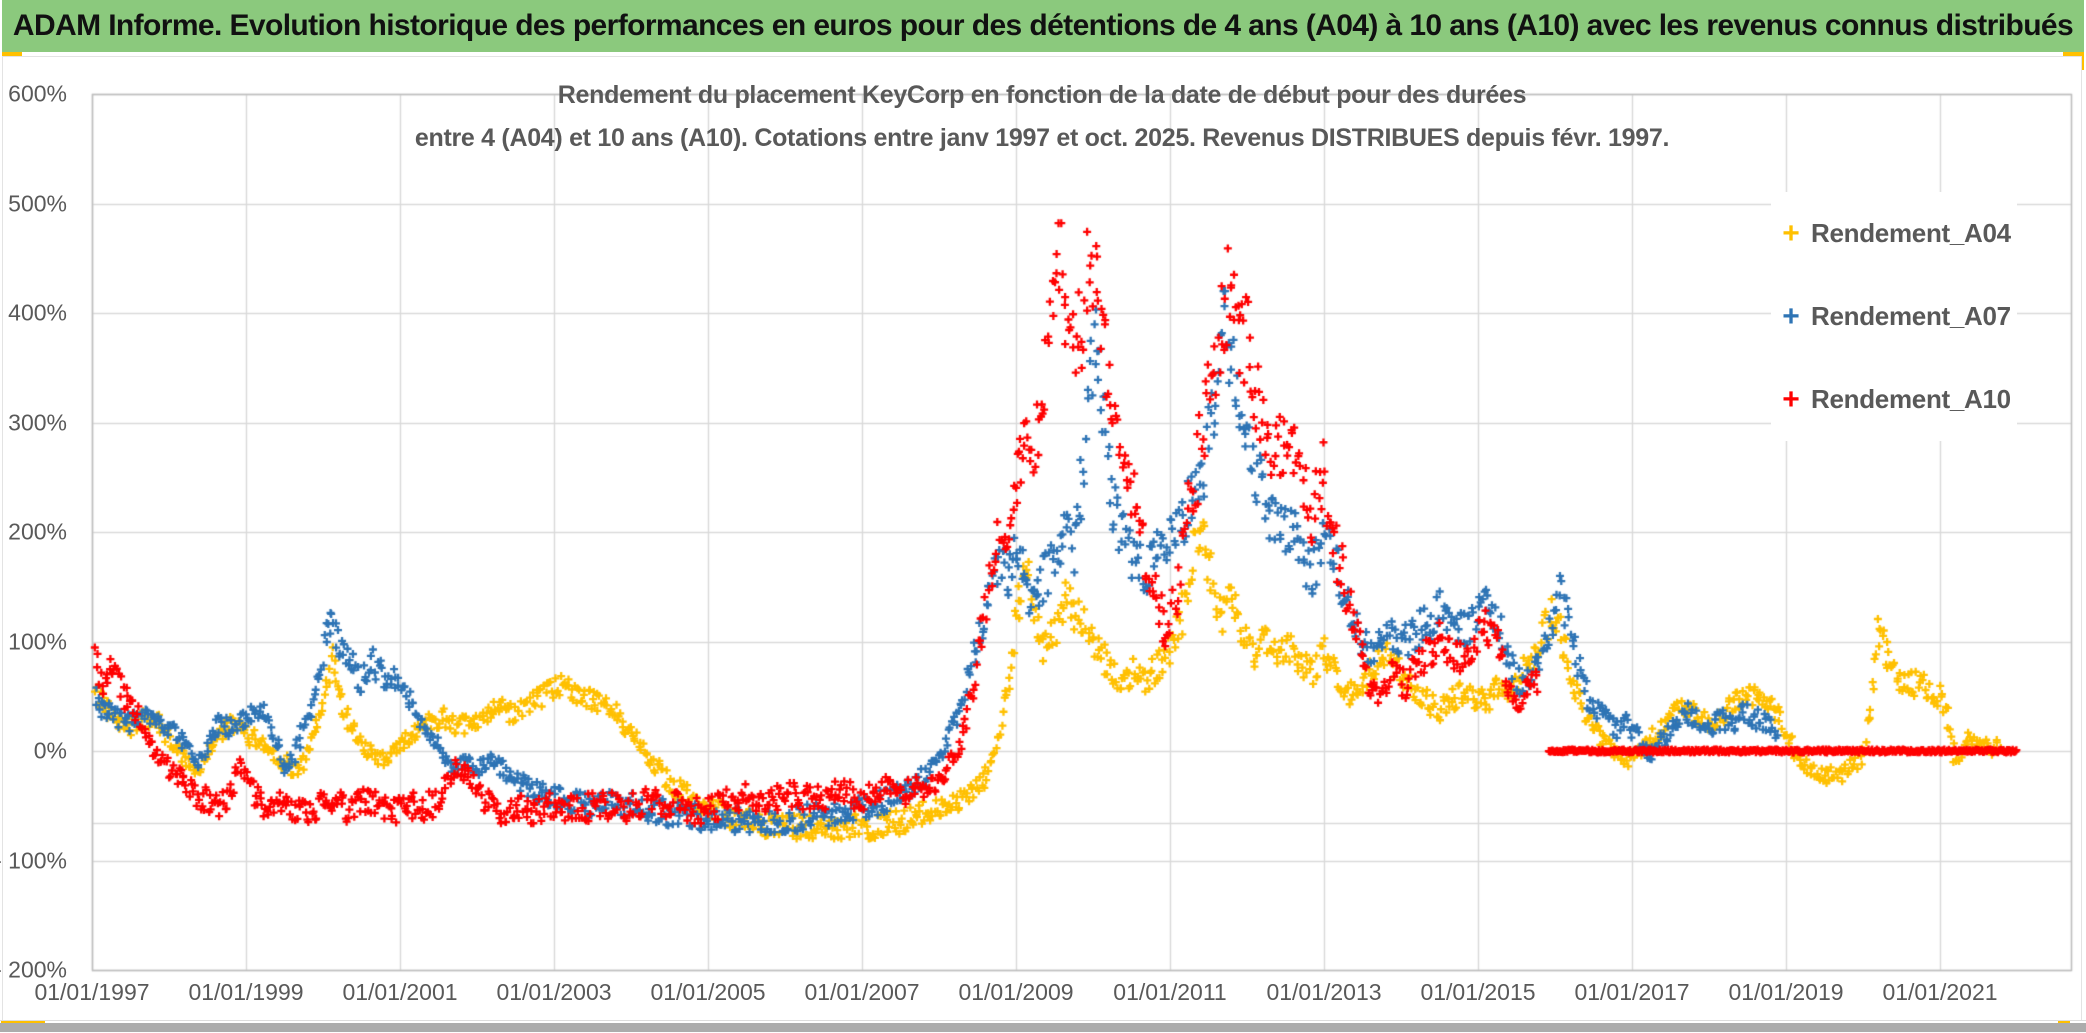  What do you see at coordinates (33, 860) in the screenshot?
I see `y-tick-label: - 100%` at bounding box center [33, 860].